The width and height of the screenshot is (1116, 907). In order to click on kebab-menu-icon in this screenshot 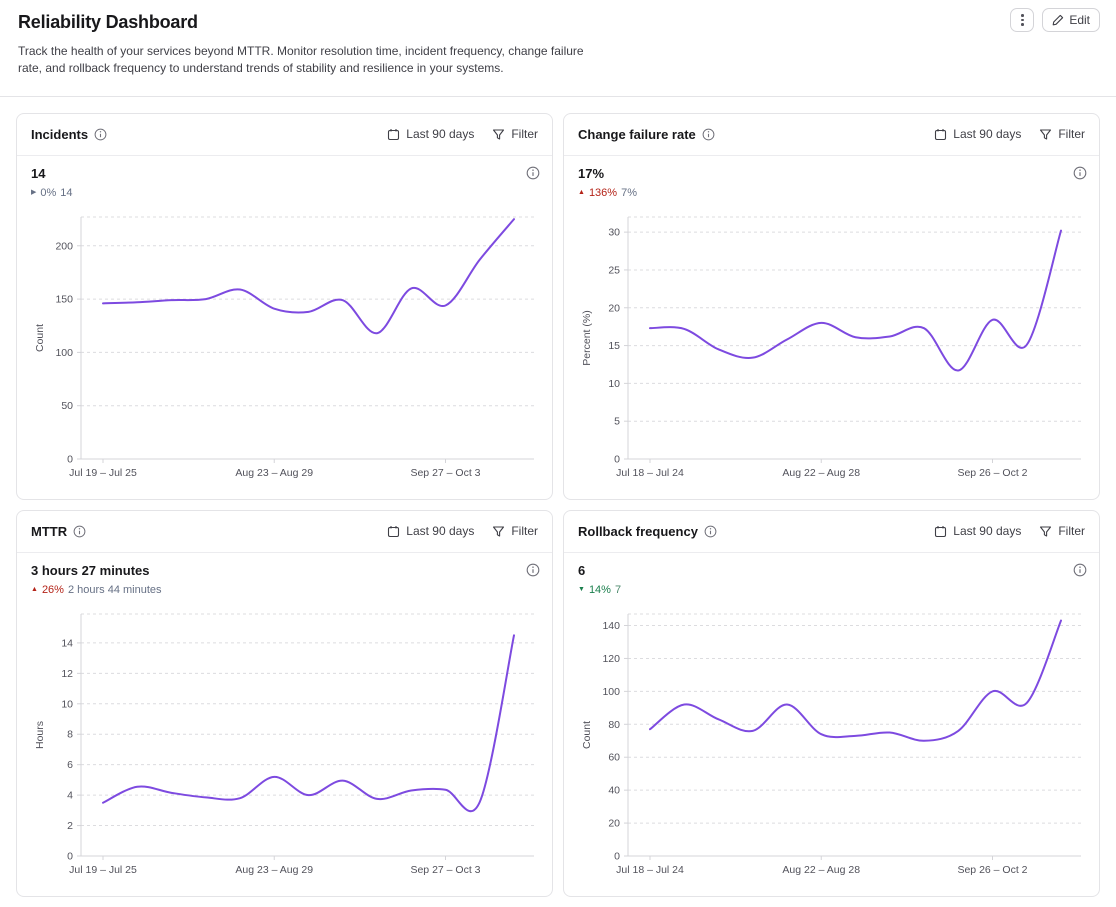, I will do `click(1022, 20)`.